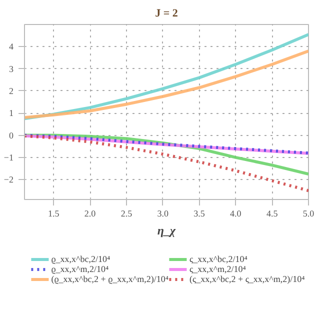 The height and width of the screenshot is (318, 319). What do you see at coordinates (9, 179) in the screenshot?
I see `y-tick-label: −2` at bounding box center [9, 179].